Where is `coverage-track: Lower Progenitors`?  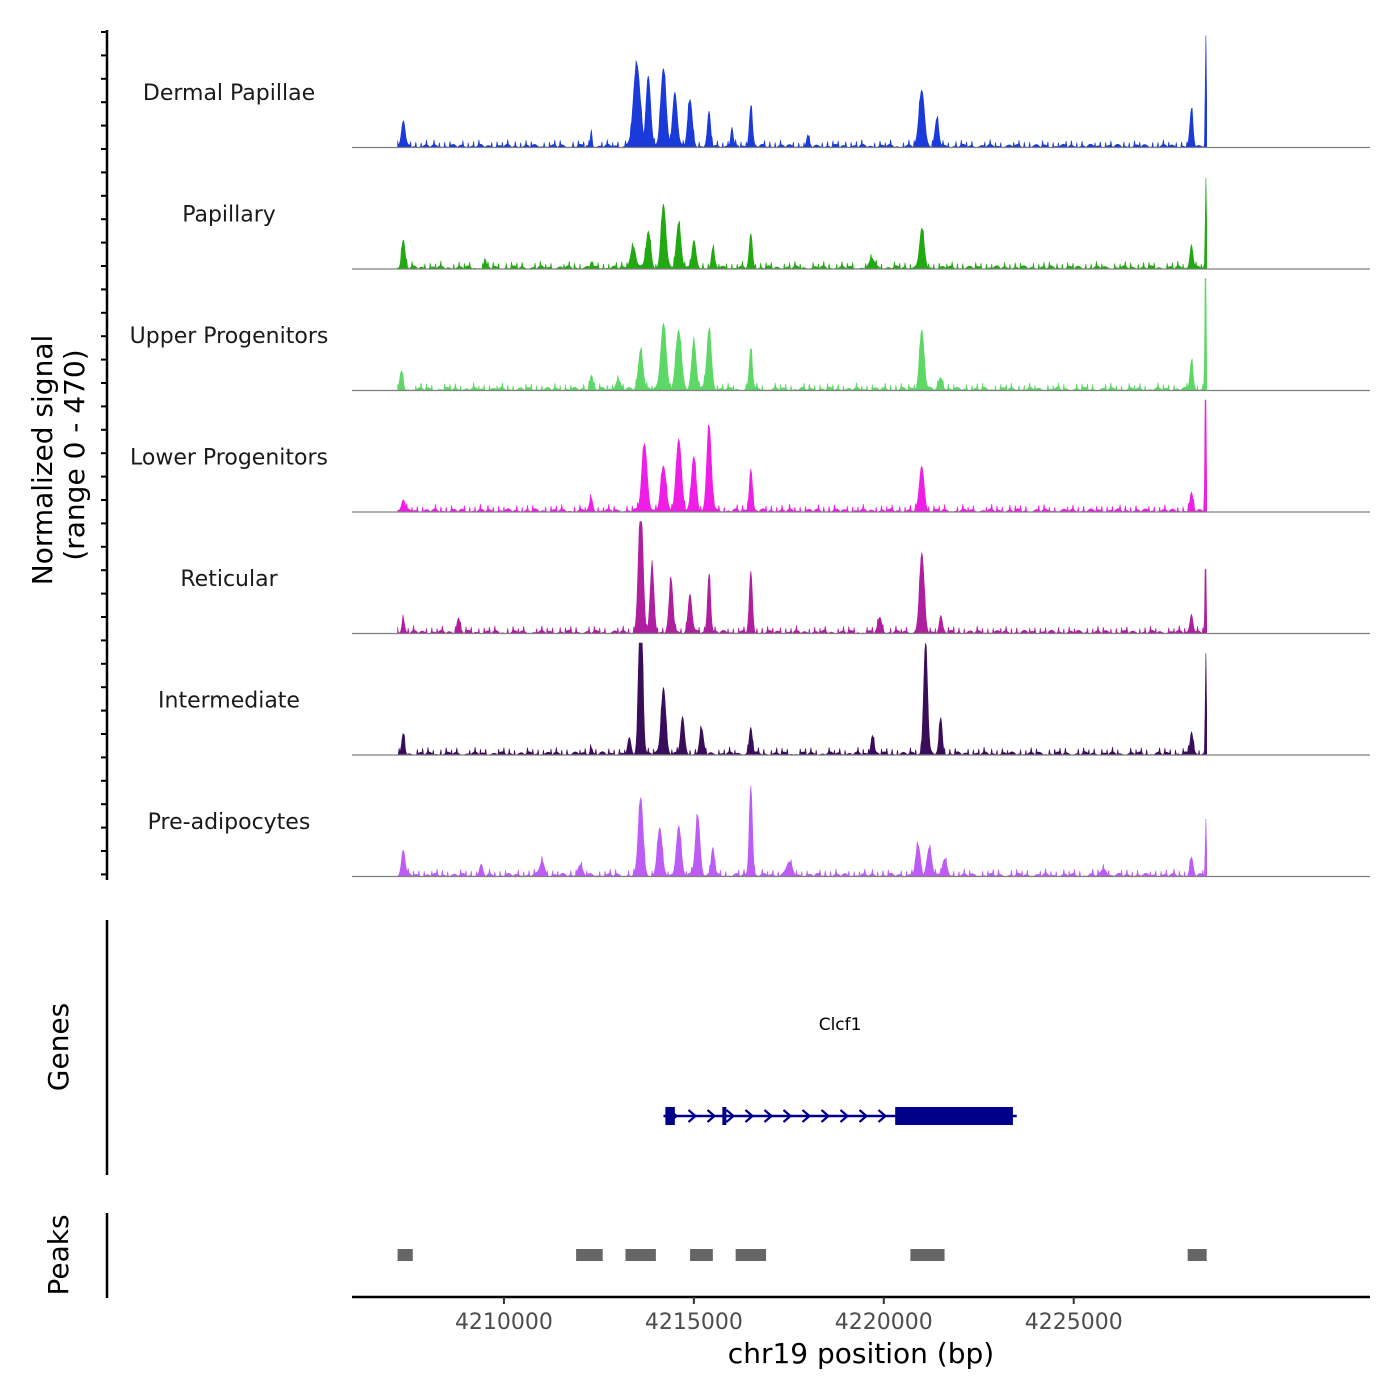
coverage-track: Lower Progenitors is located at coordinates (750, 456).